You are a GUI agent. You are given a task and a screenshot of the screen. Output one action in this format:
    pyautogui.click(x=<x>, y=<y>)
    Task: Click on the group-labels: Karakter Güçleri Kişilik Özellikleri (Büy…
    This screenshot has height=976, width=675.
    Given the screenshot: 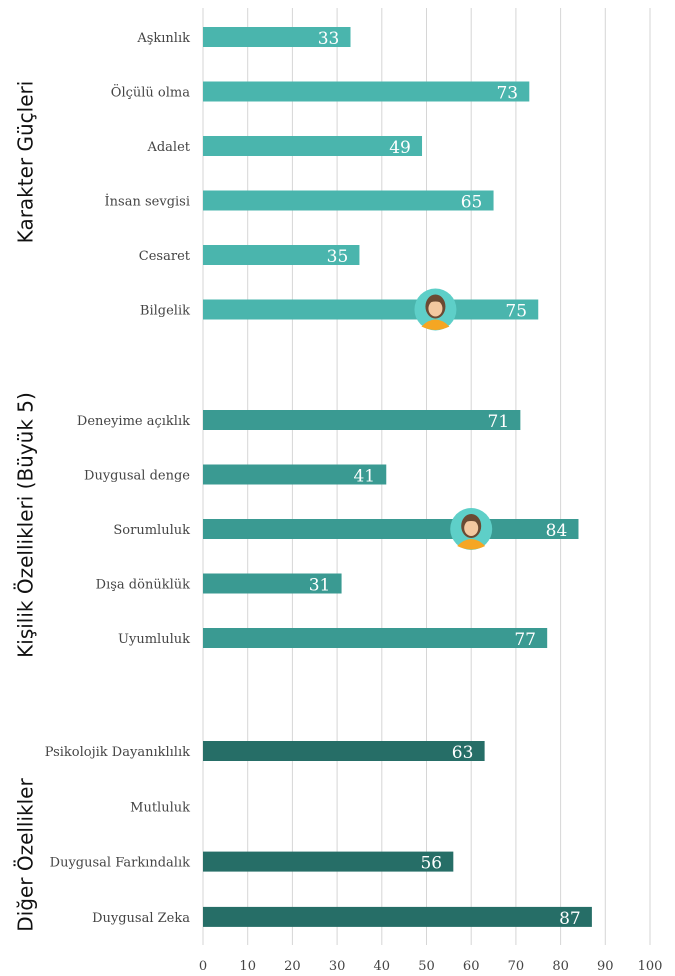 What is the action you would take?
    pyautogui.click(x=26, y=506)
    